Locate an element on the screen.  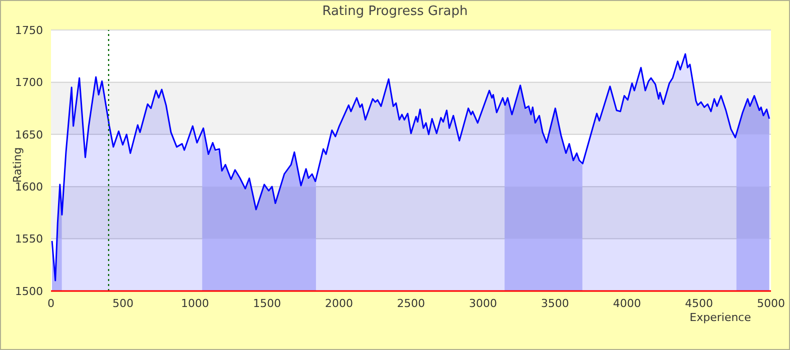
x-tick-label: 5000 is located at coordinates (771, 303).